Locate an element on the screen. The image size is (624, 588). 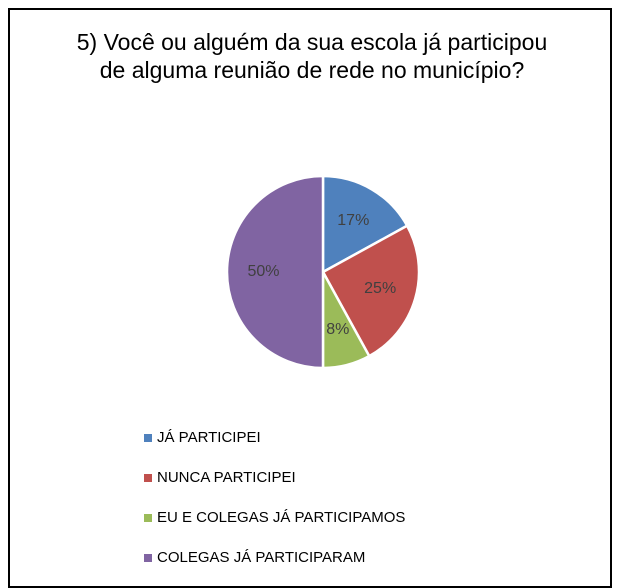
legend-label: EU E COLEGAS JÁ PARTICIPAMOS is located at coordinates (281, 517).